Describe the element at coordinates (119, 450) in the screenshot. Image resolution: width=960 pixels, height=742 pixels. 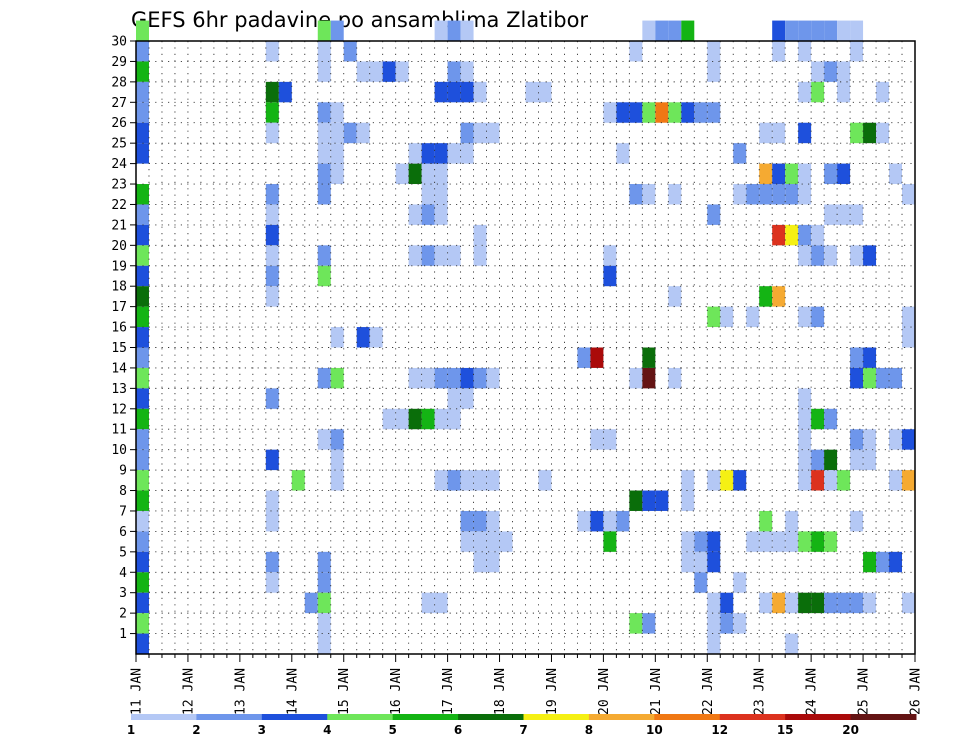
I see `y-tick-label: 10` at that location.